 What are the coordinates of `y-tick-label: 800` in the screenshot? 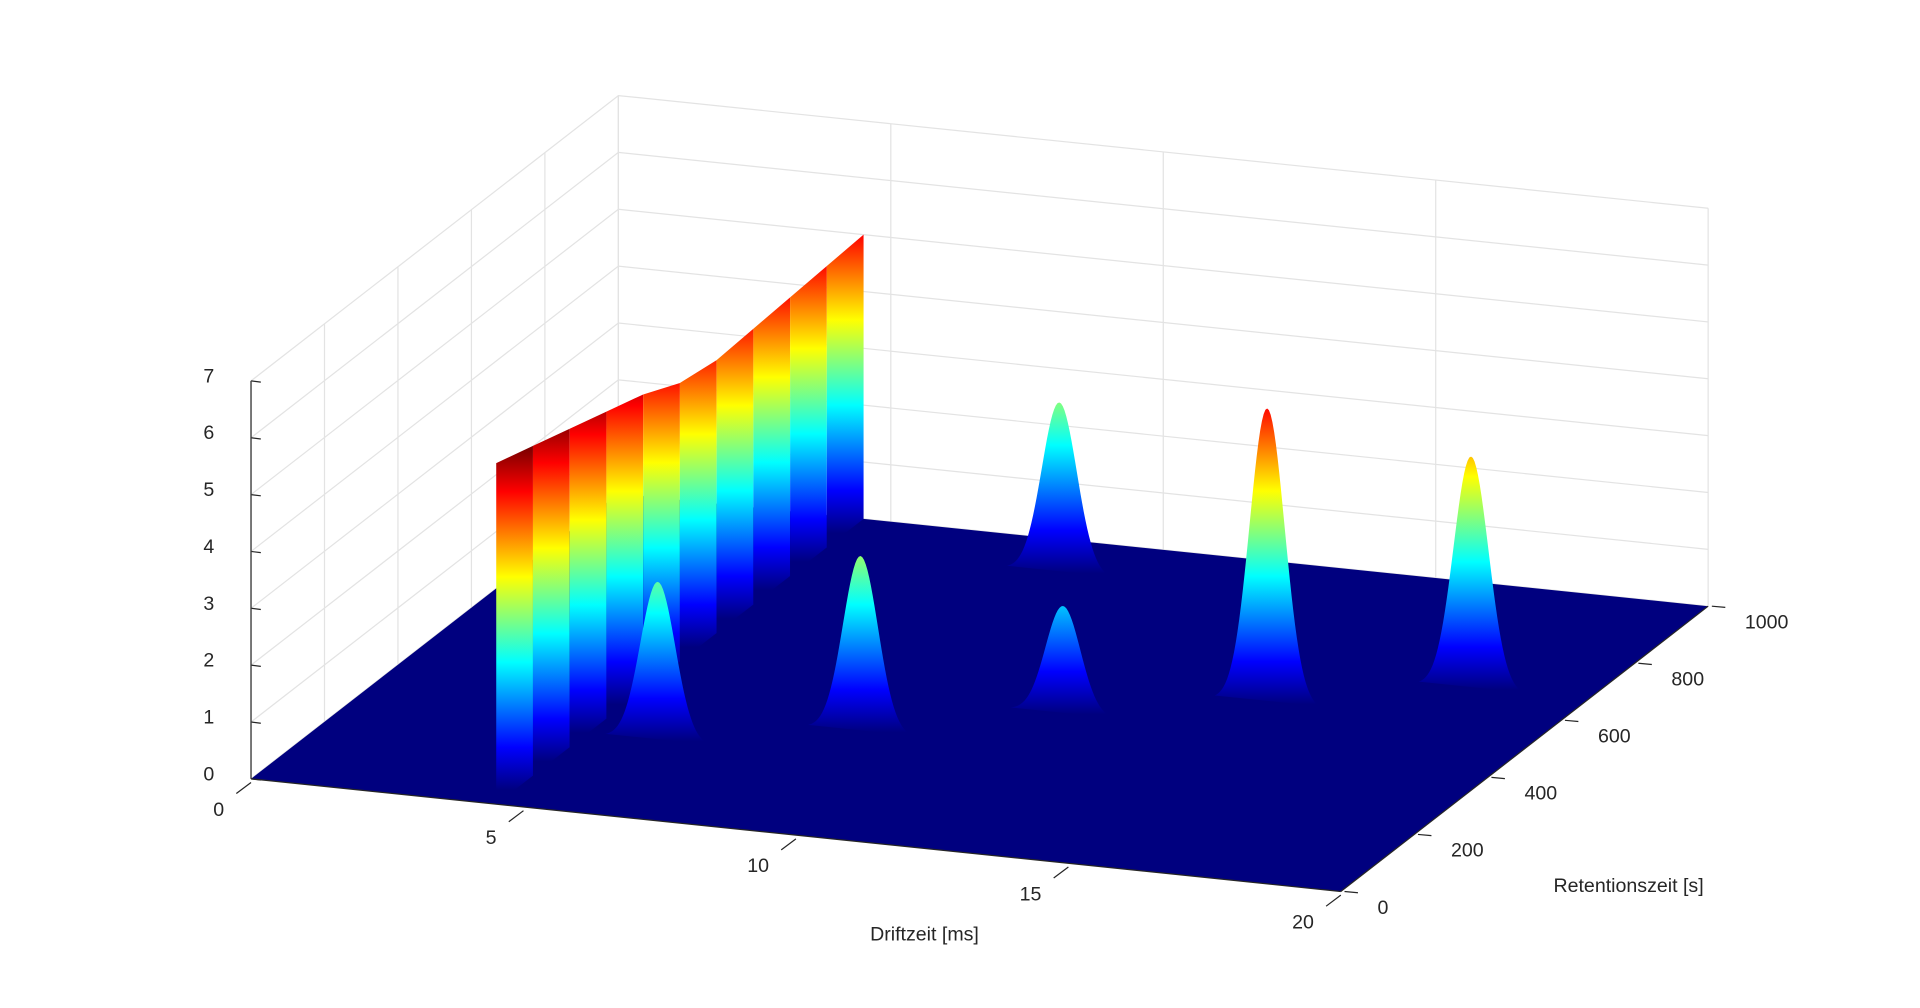 It's located at (1687, 680).